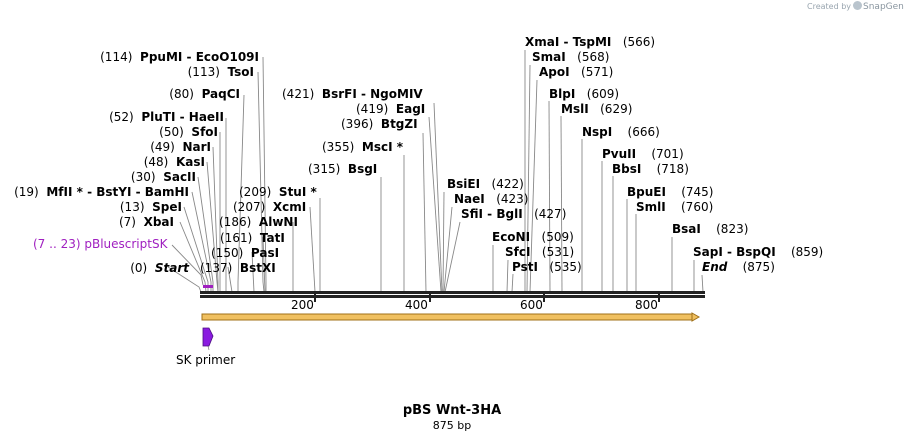 The height and width of the screenshot is (441, 904). Describe the element at coordinates (208, 286) in the screenshot. I see `feature-mark` at that location.